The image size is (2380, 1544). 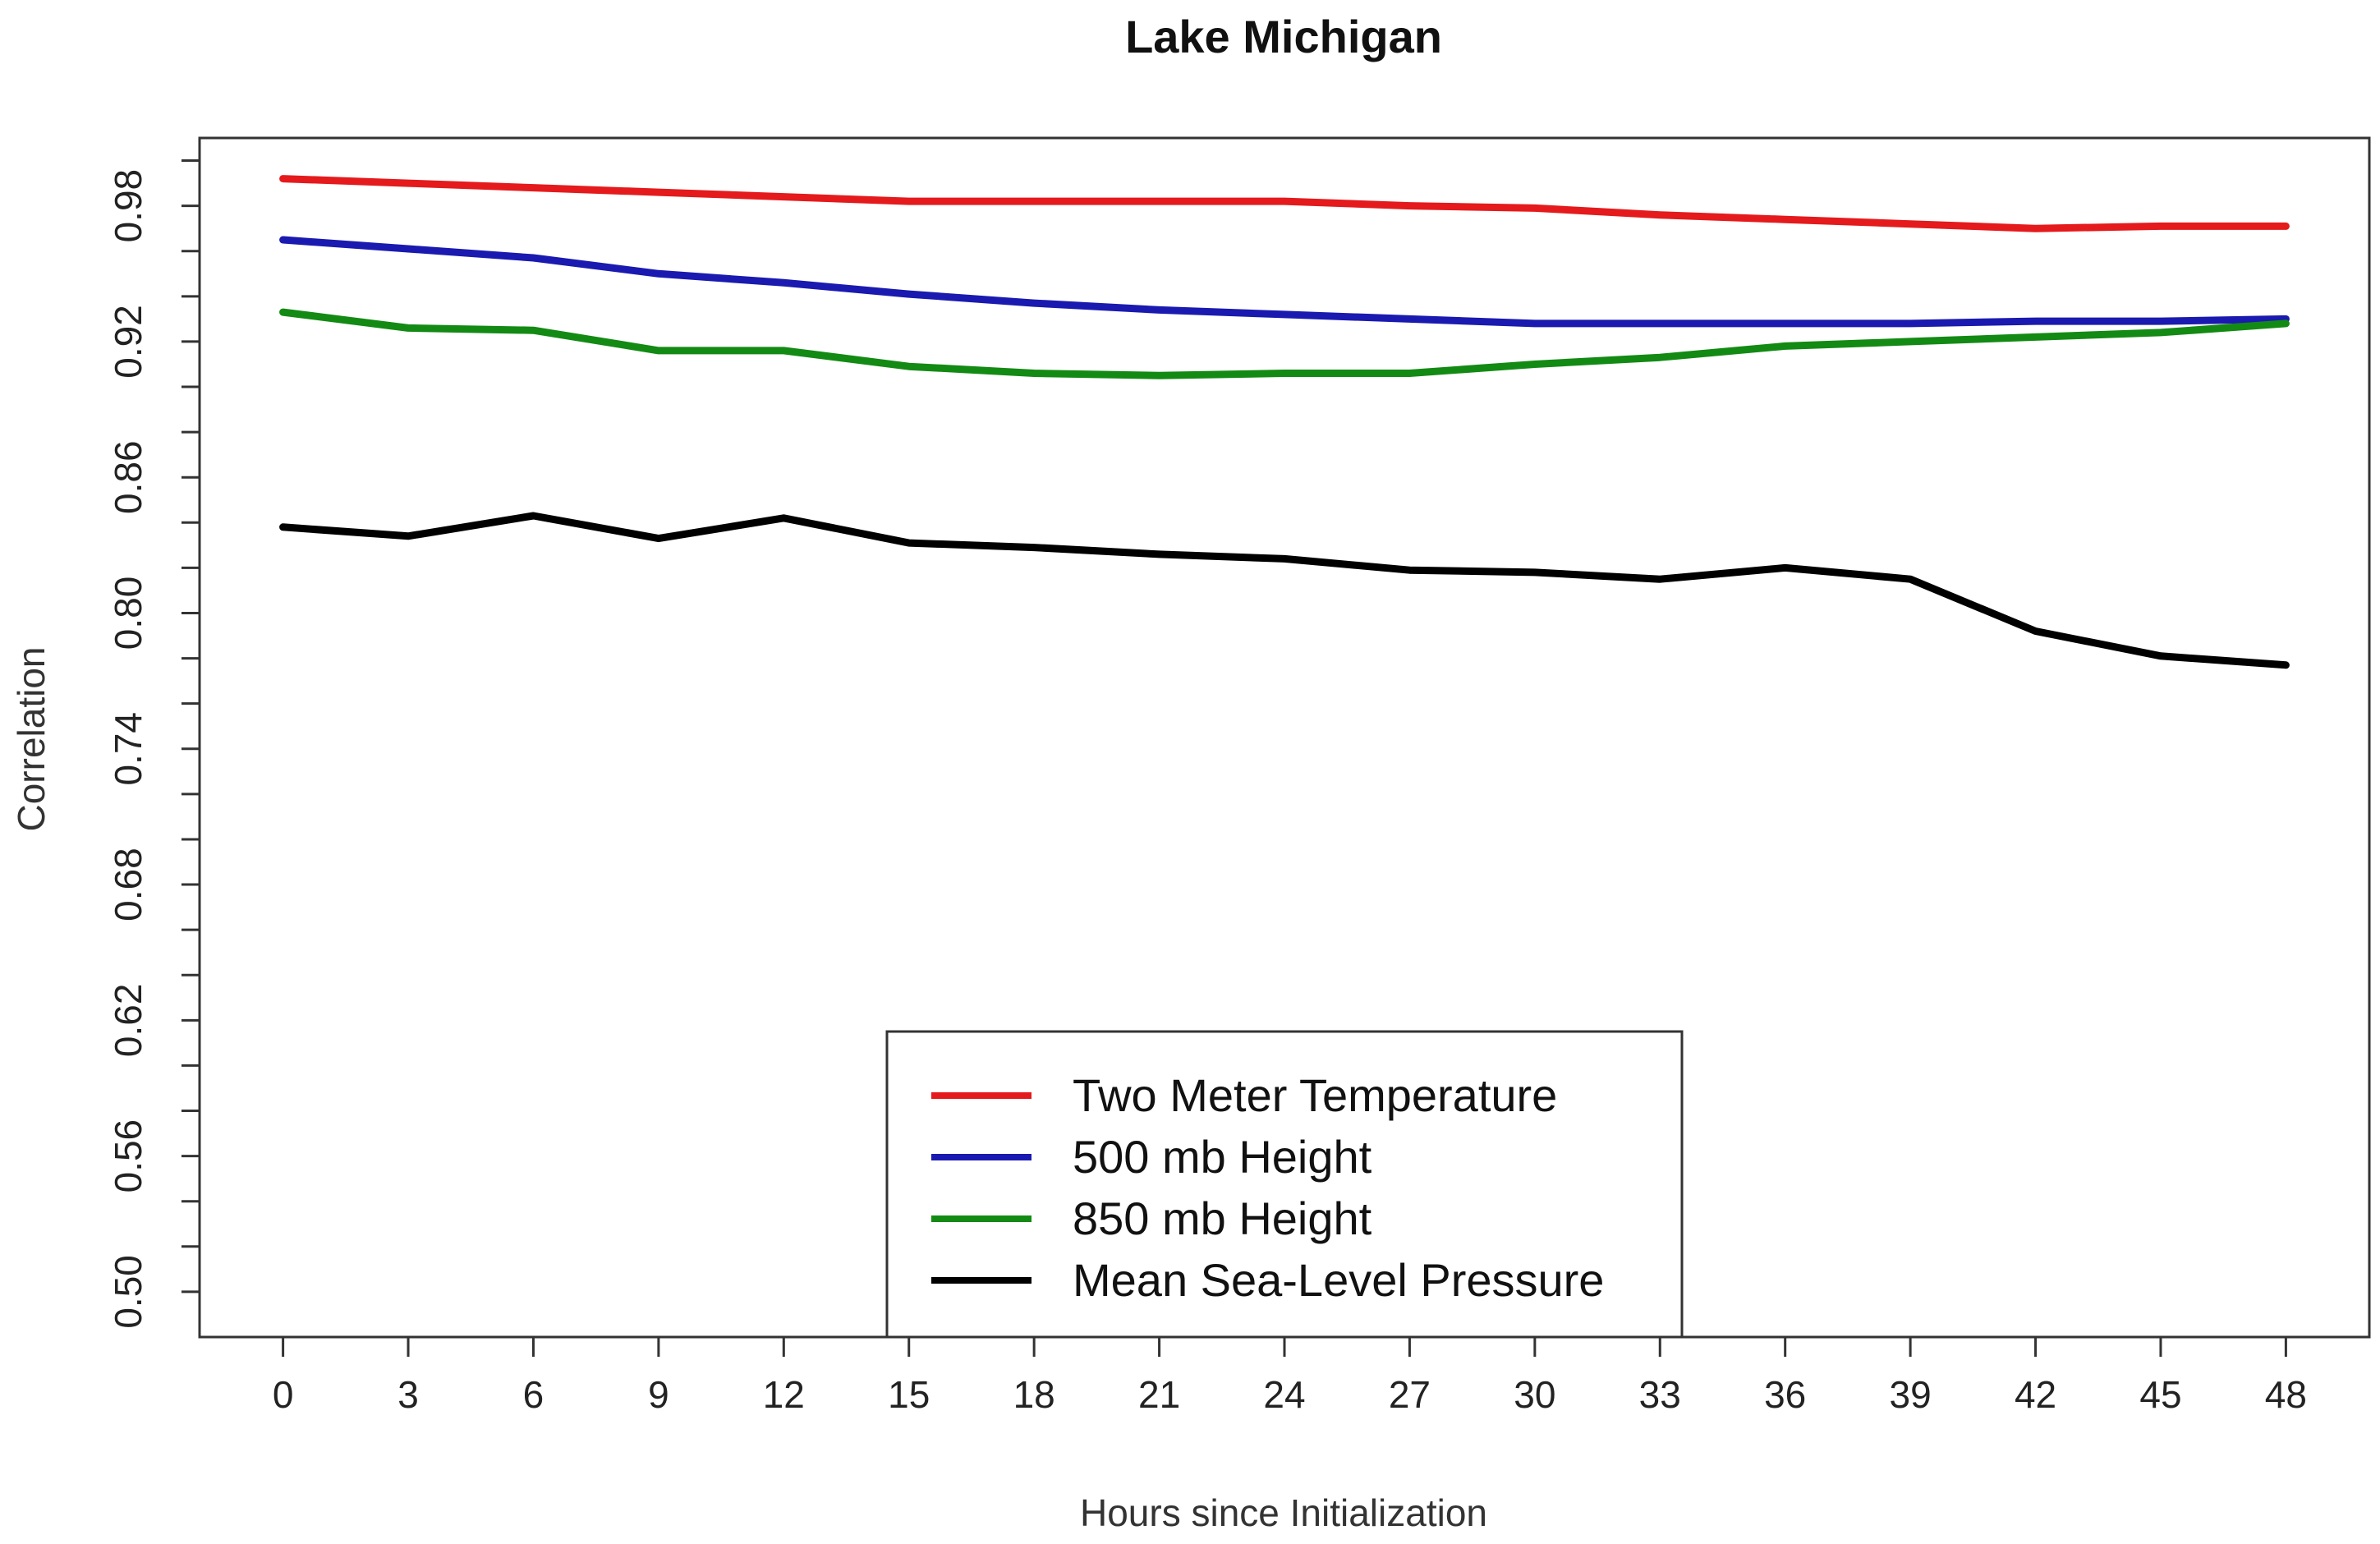 I want to click on x-tick-label: 33, so click(x=1660, y=1394).